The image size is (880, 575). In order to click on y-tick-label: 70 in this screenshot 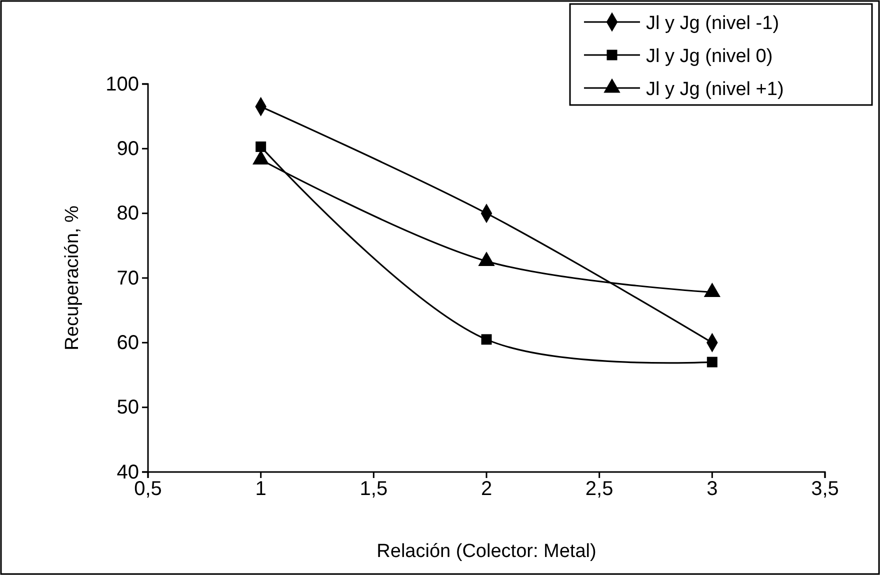, I will do `click(127, 278)`.